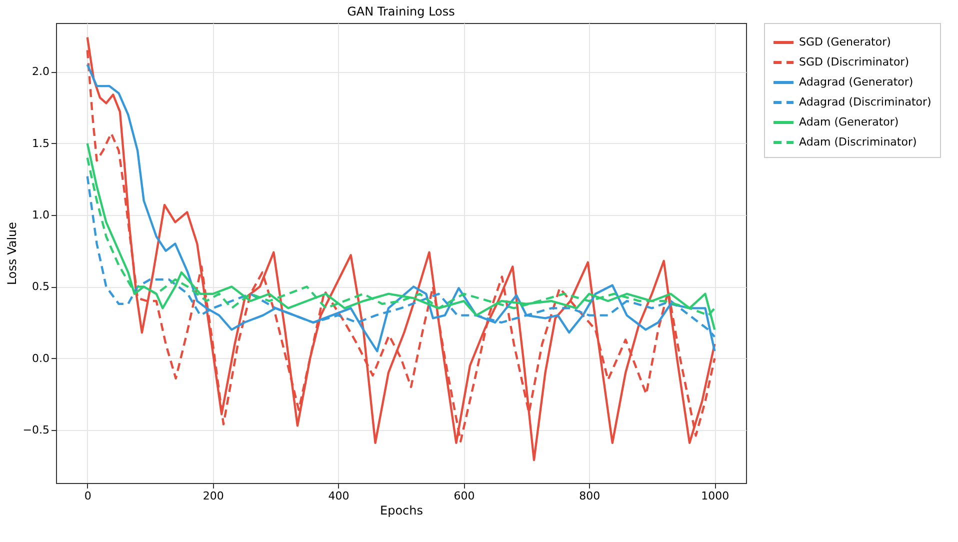 This screenshot has width=958, height=542. Describe the element at coordinates (41, 287) in the screenshot. I see `y-tick-label: 0.5` at that location.